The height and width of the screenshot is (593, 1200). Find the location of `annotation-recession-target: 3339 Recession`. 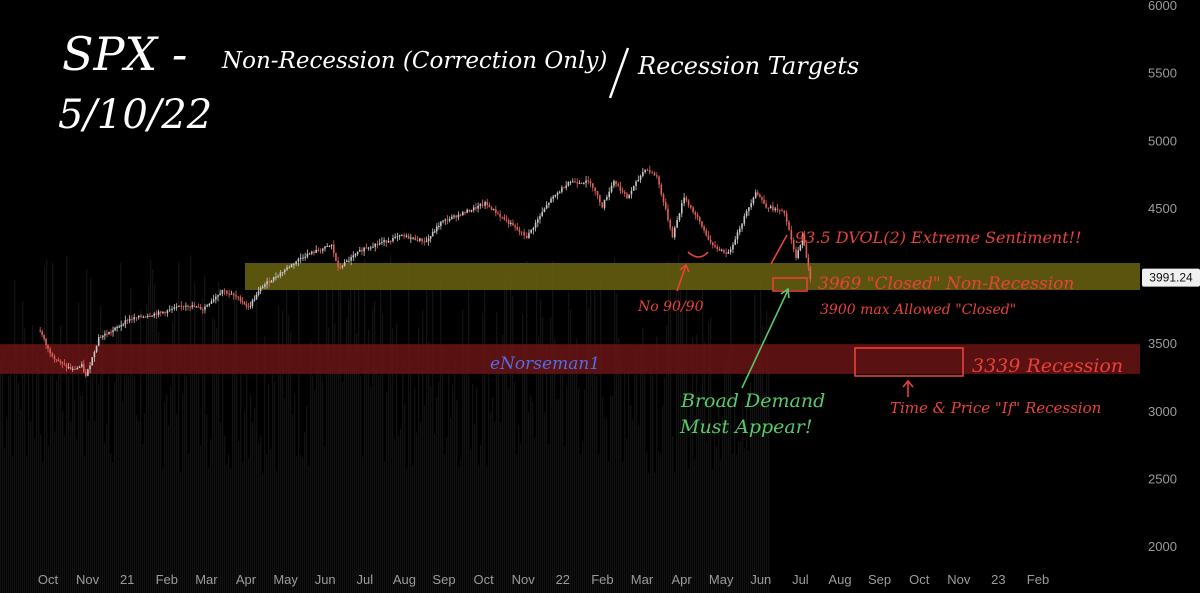

annotation-recession-target: 3339 Recession is located at coordinates (1047, 366).